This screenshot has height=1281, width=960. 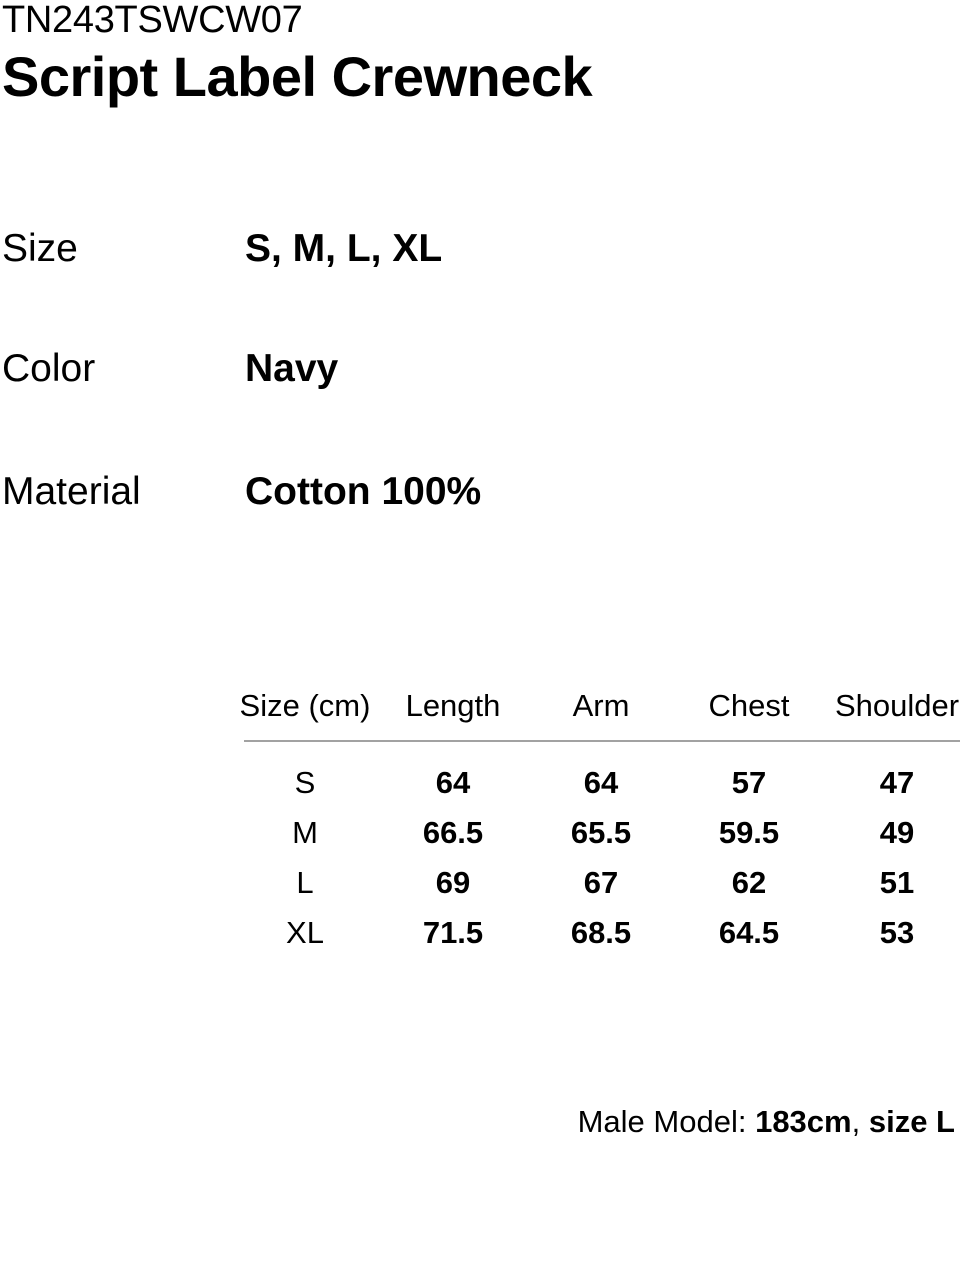 What do you see at coordinates (305, 932) in the screenshot?
I see `size-label: XL` at bounding box center [305, 932].